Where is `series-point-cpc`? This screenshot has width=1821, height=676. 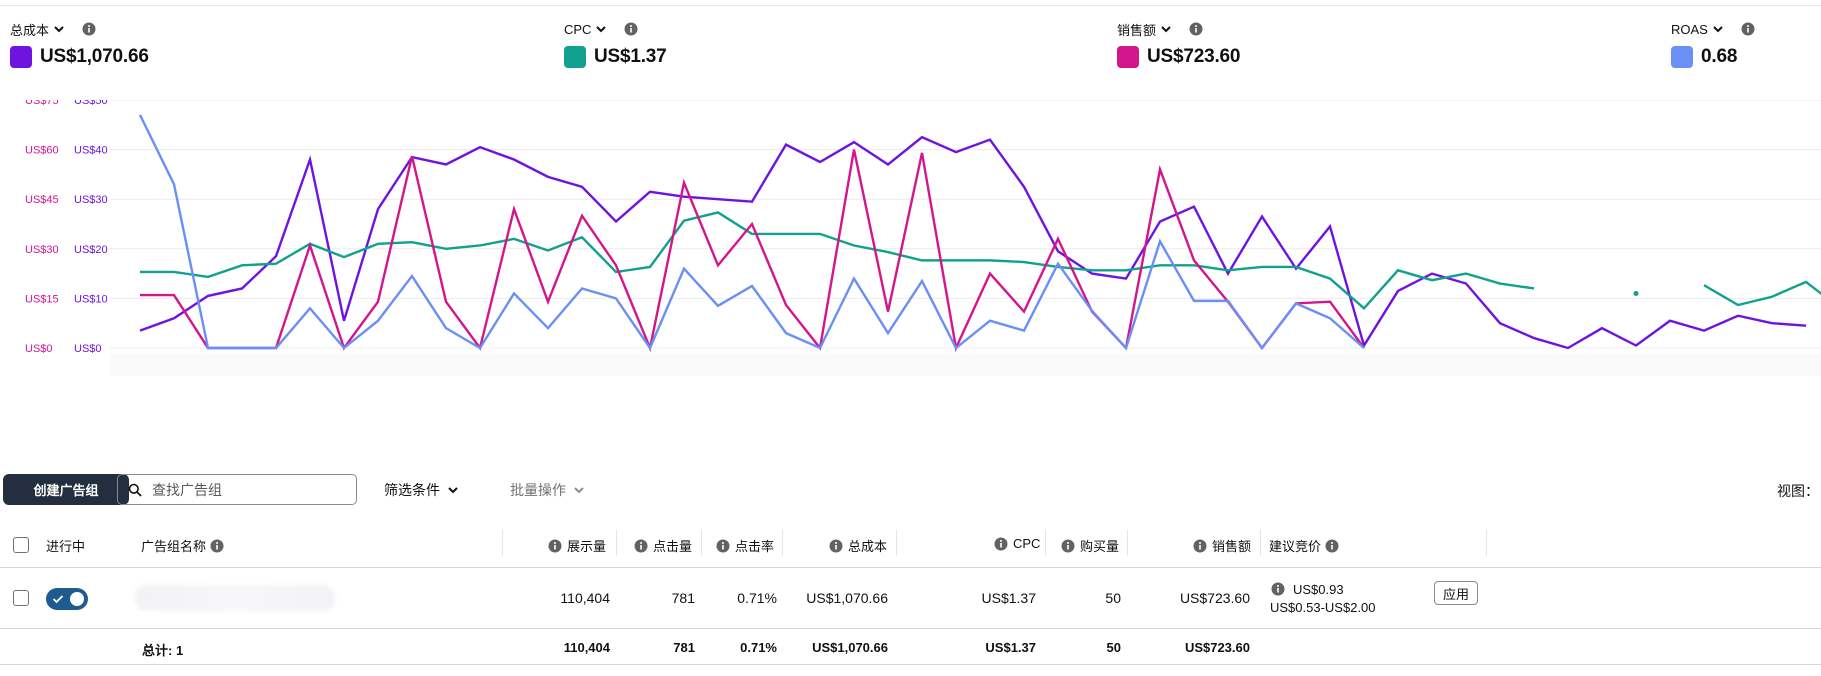
series-point-cpc is located at coordinates (1636, 293).